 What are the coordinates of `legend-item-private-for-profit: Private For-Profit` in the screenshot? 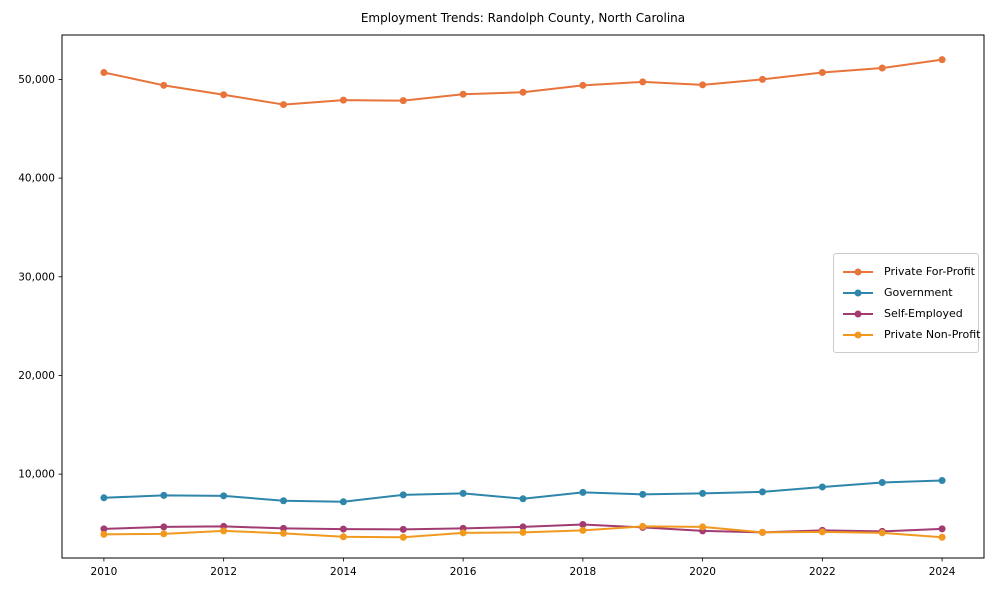 It's located at (908, 271).